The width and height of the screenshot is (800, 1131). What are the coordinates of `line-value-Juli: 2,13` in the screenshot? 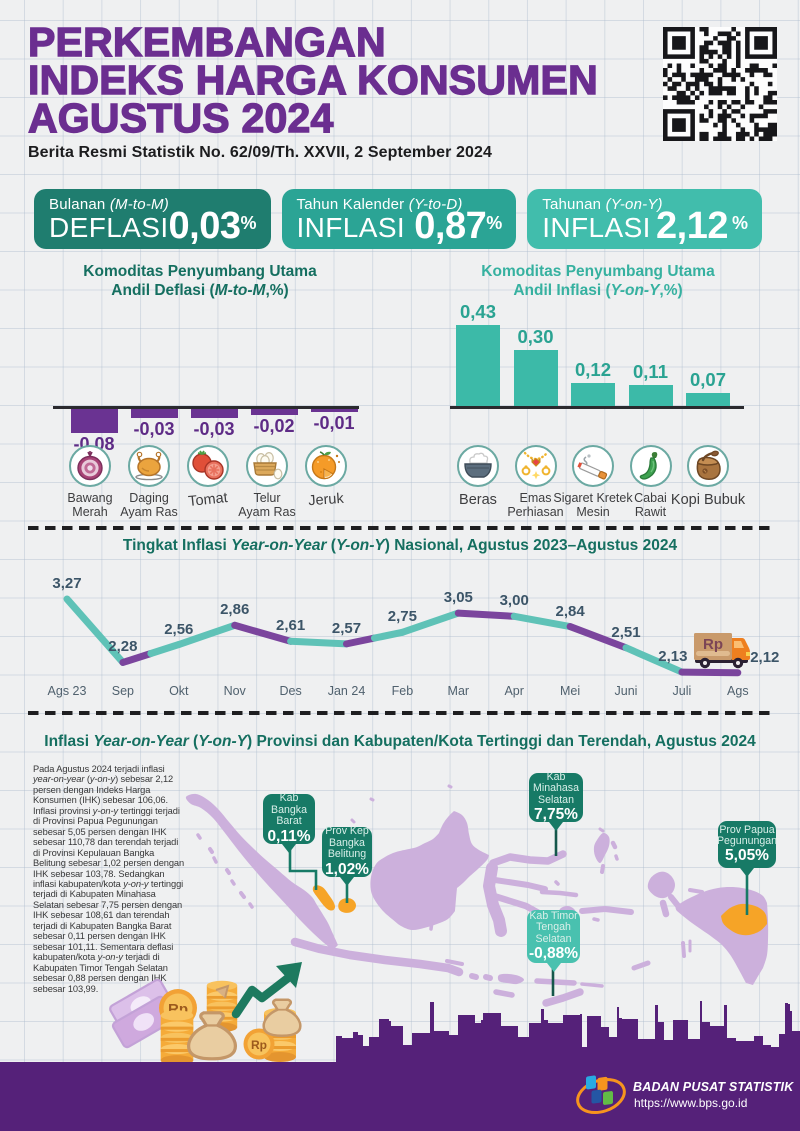 It's located at (673, 657).